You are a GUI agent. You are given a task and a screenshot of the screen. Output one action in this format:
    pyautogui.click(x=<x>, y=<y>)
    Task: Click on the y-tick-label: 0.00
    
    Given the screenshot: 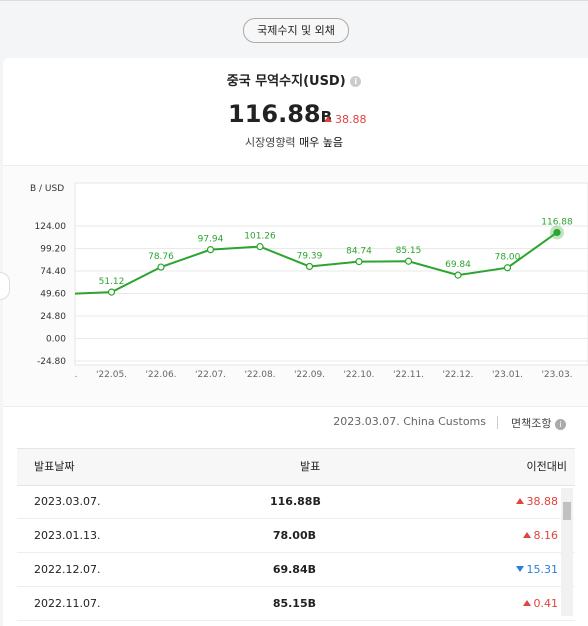 What is the action you would take?
    pyautogui.click(x=56, y=340)
    